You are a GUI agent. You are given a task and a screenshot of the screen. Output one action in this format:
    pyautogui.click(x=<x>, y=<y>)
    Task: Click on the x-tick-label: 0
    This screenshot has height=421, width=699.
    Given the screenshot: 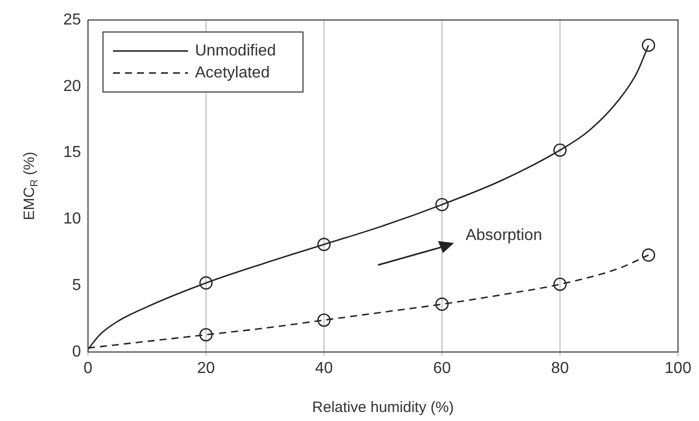 What is the action you would take?
    pyautogui.click(x=88, y=369)
    